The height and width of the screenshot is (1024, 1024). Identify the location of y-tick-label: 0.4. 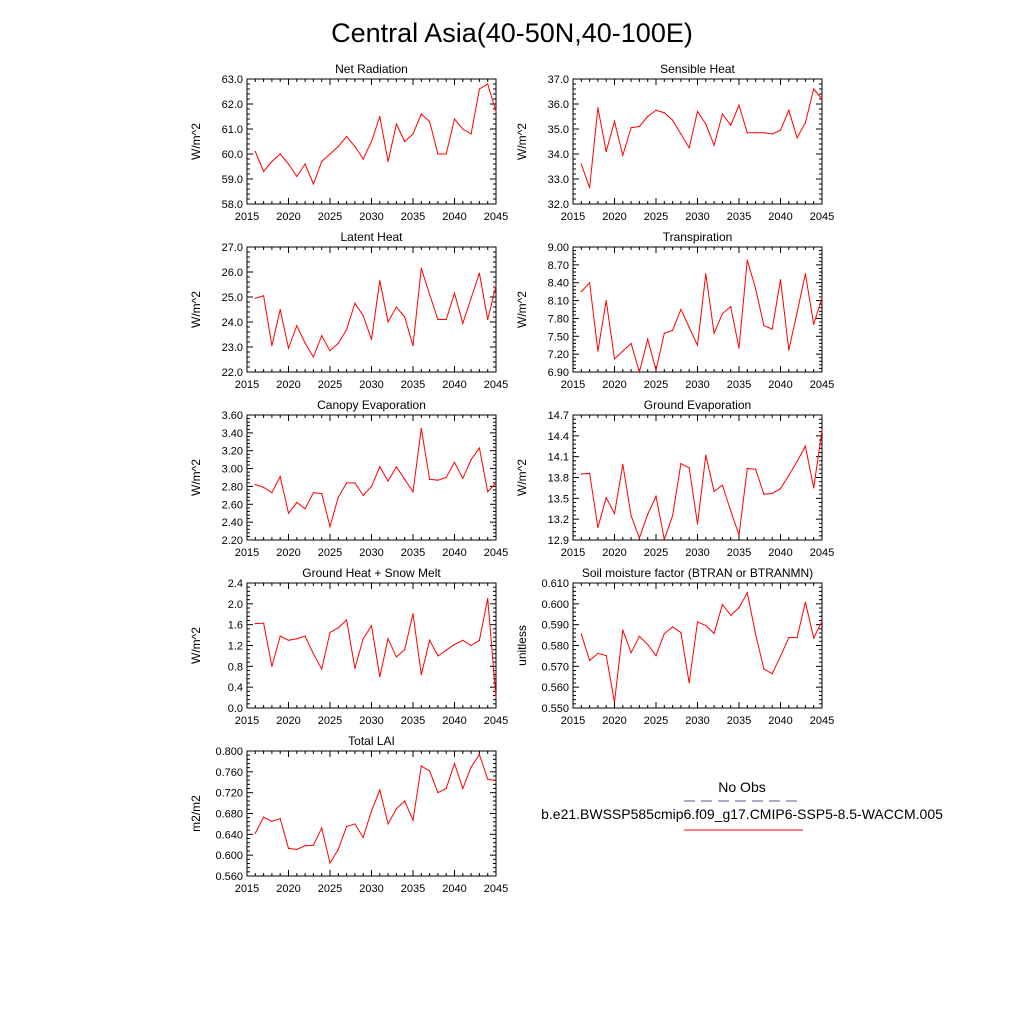
(235, 688).